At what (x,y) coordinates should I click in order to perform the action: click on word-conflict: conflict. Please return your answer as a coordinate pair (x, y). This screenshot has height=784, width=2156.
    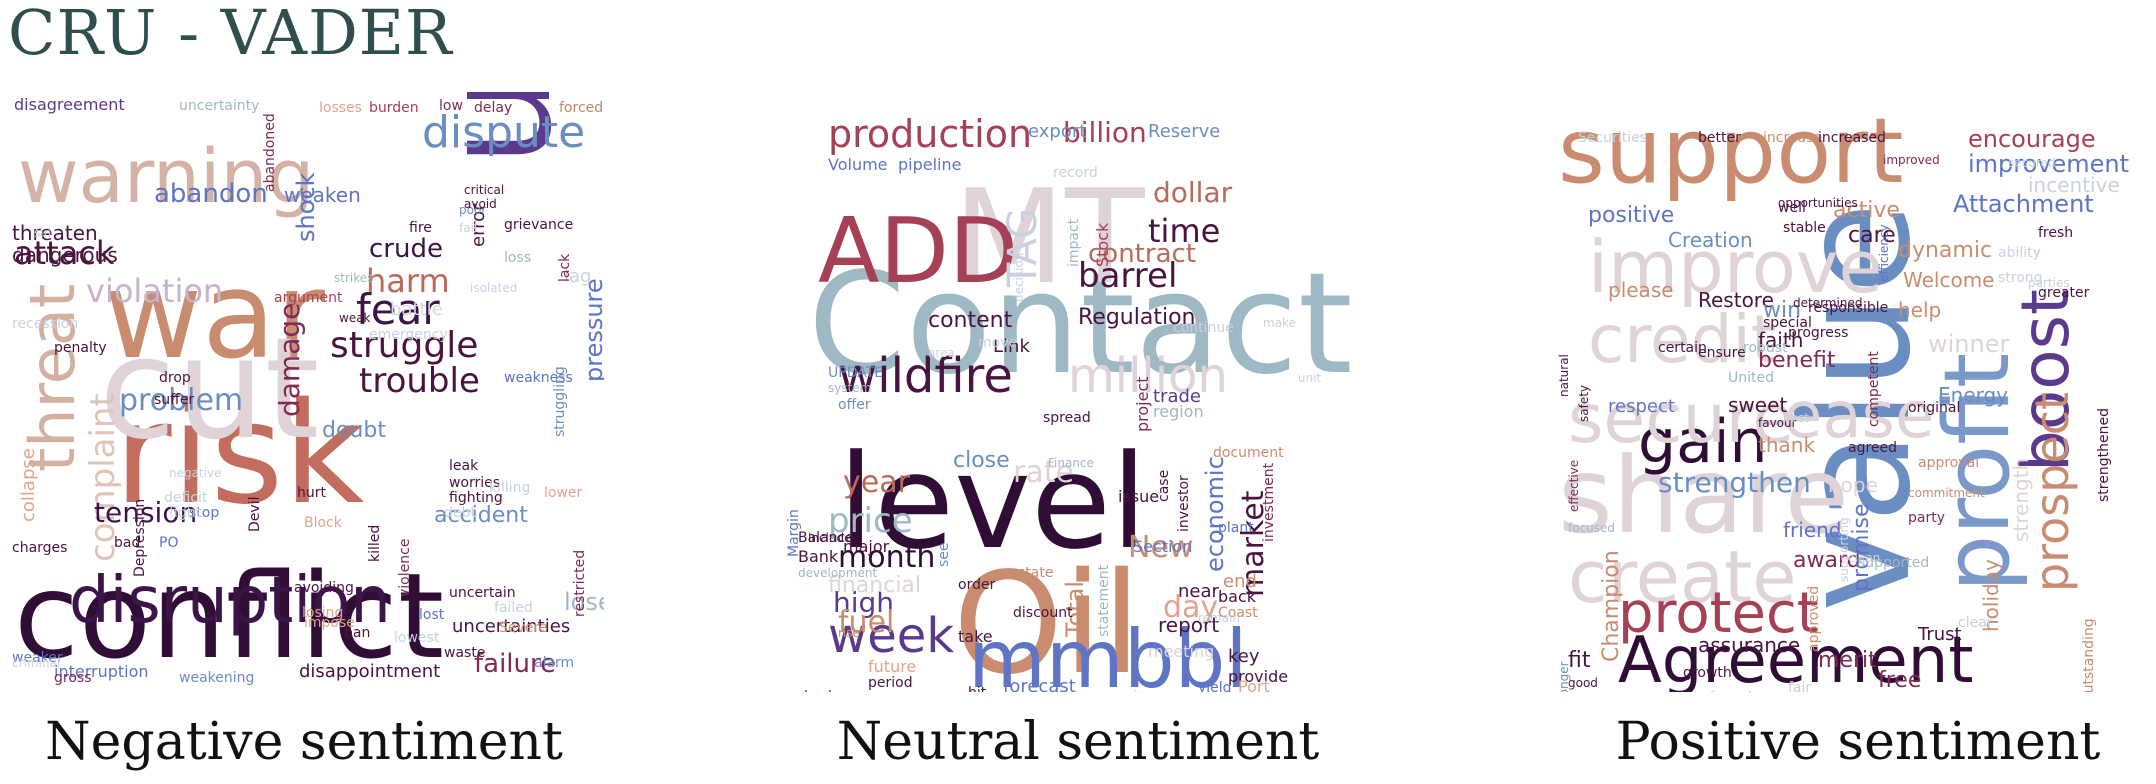
    Looking at the image, I should click on (229, 616).